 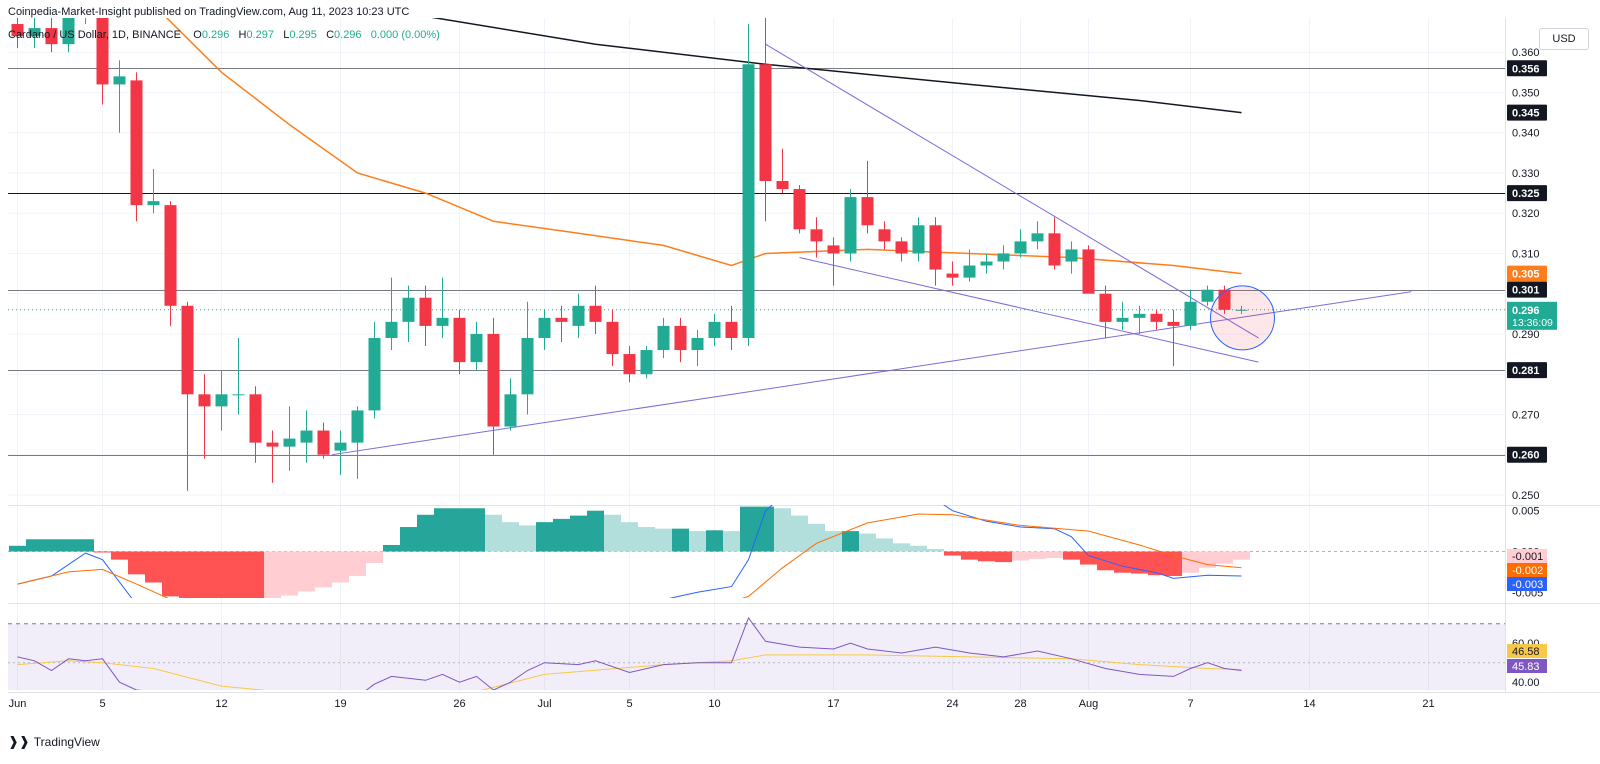 What do you see at coordinates (1526, 311) in the screenshot?
I see `last-price-value: 0.296` at bounding box center [1526, 311].